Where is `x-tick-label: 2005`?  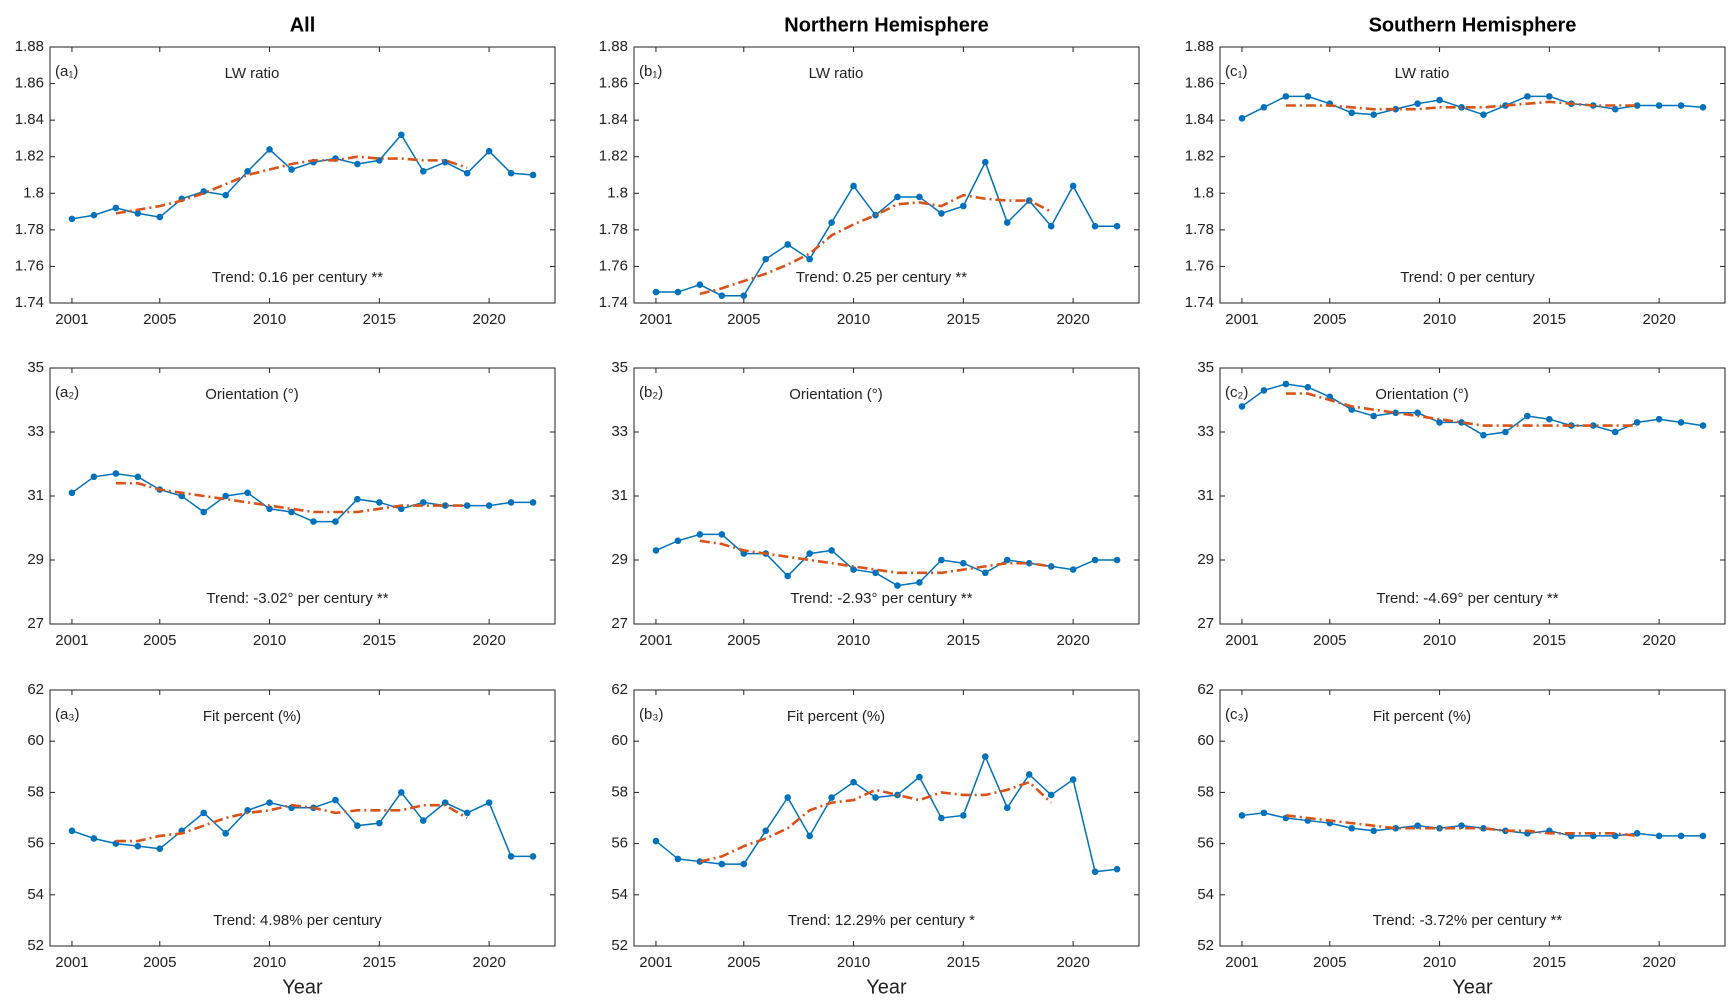
x-tick-label: 2005 is located at coordinates (743, 640).